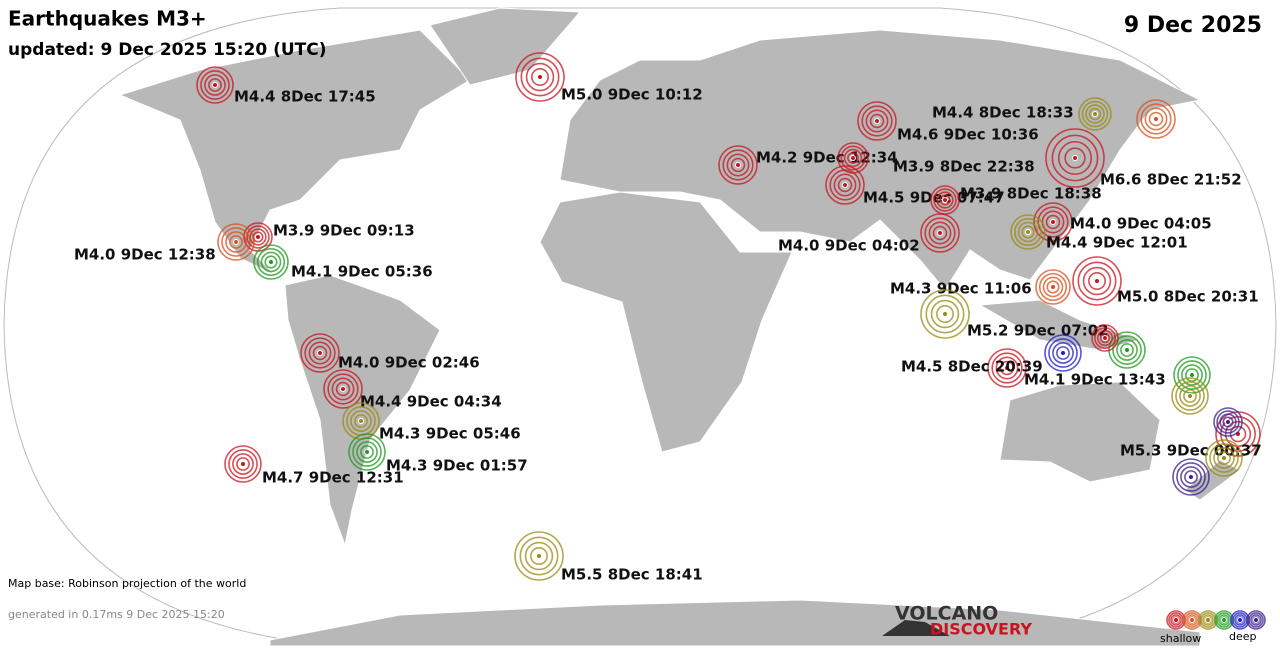 The width and height of the screenshot is (1280, 654). I want to click on quake-label: M5.0 8Dec 20:31, so click(1188, 297).